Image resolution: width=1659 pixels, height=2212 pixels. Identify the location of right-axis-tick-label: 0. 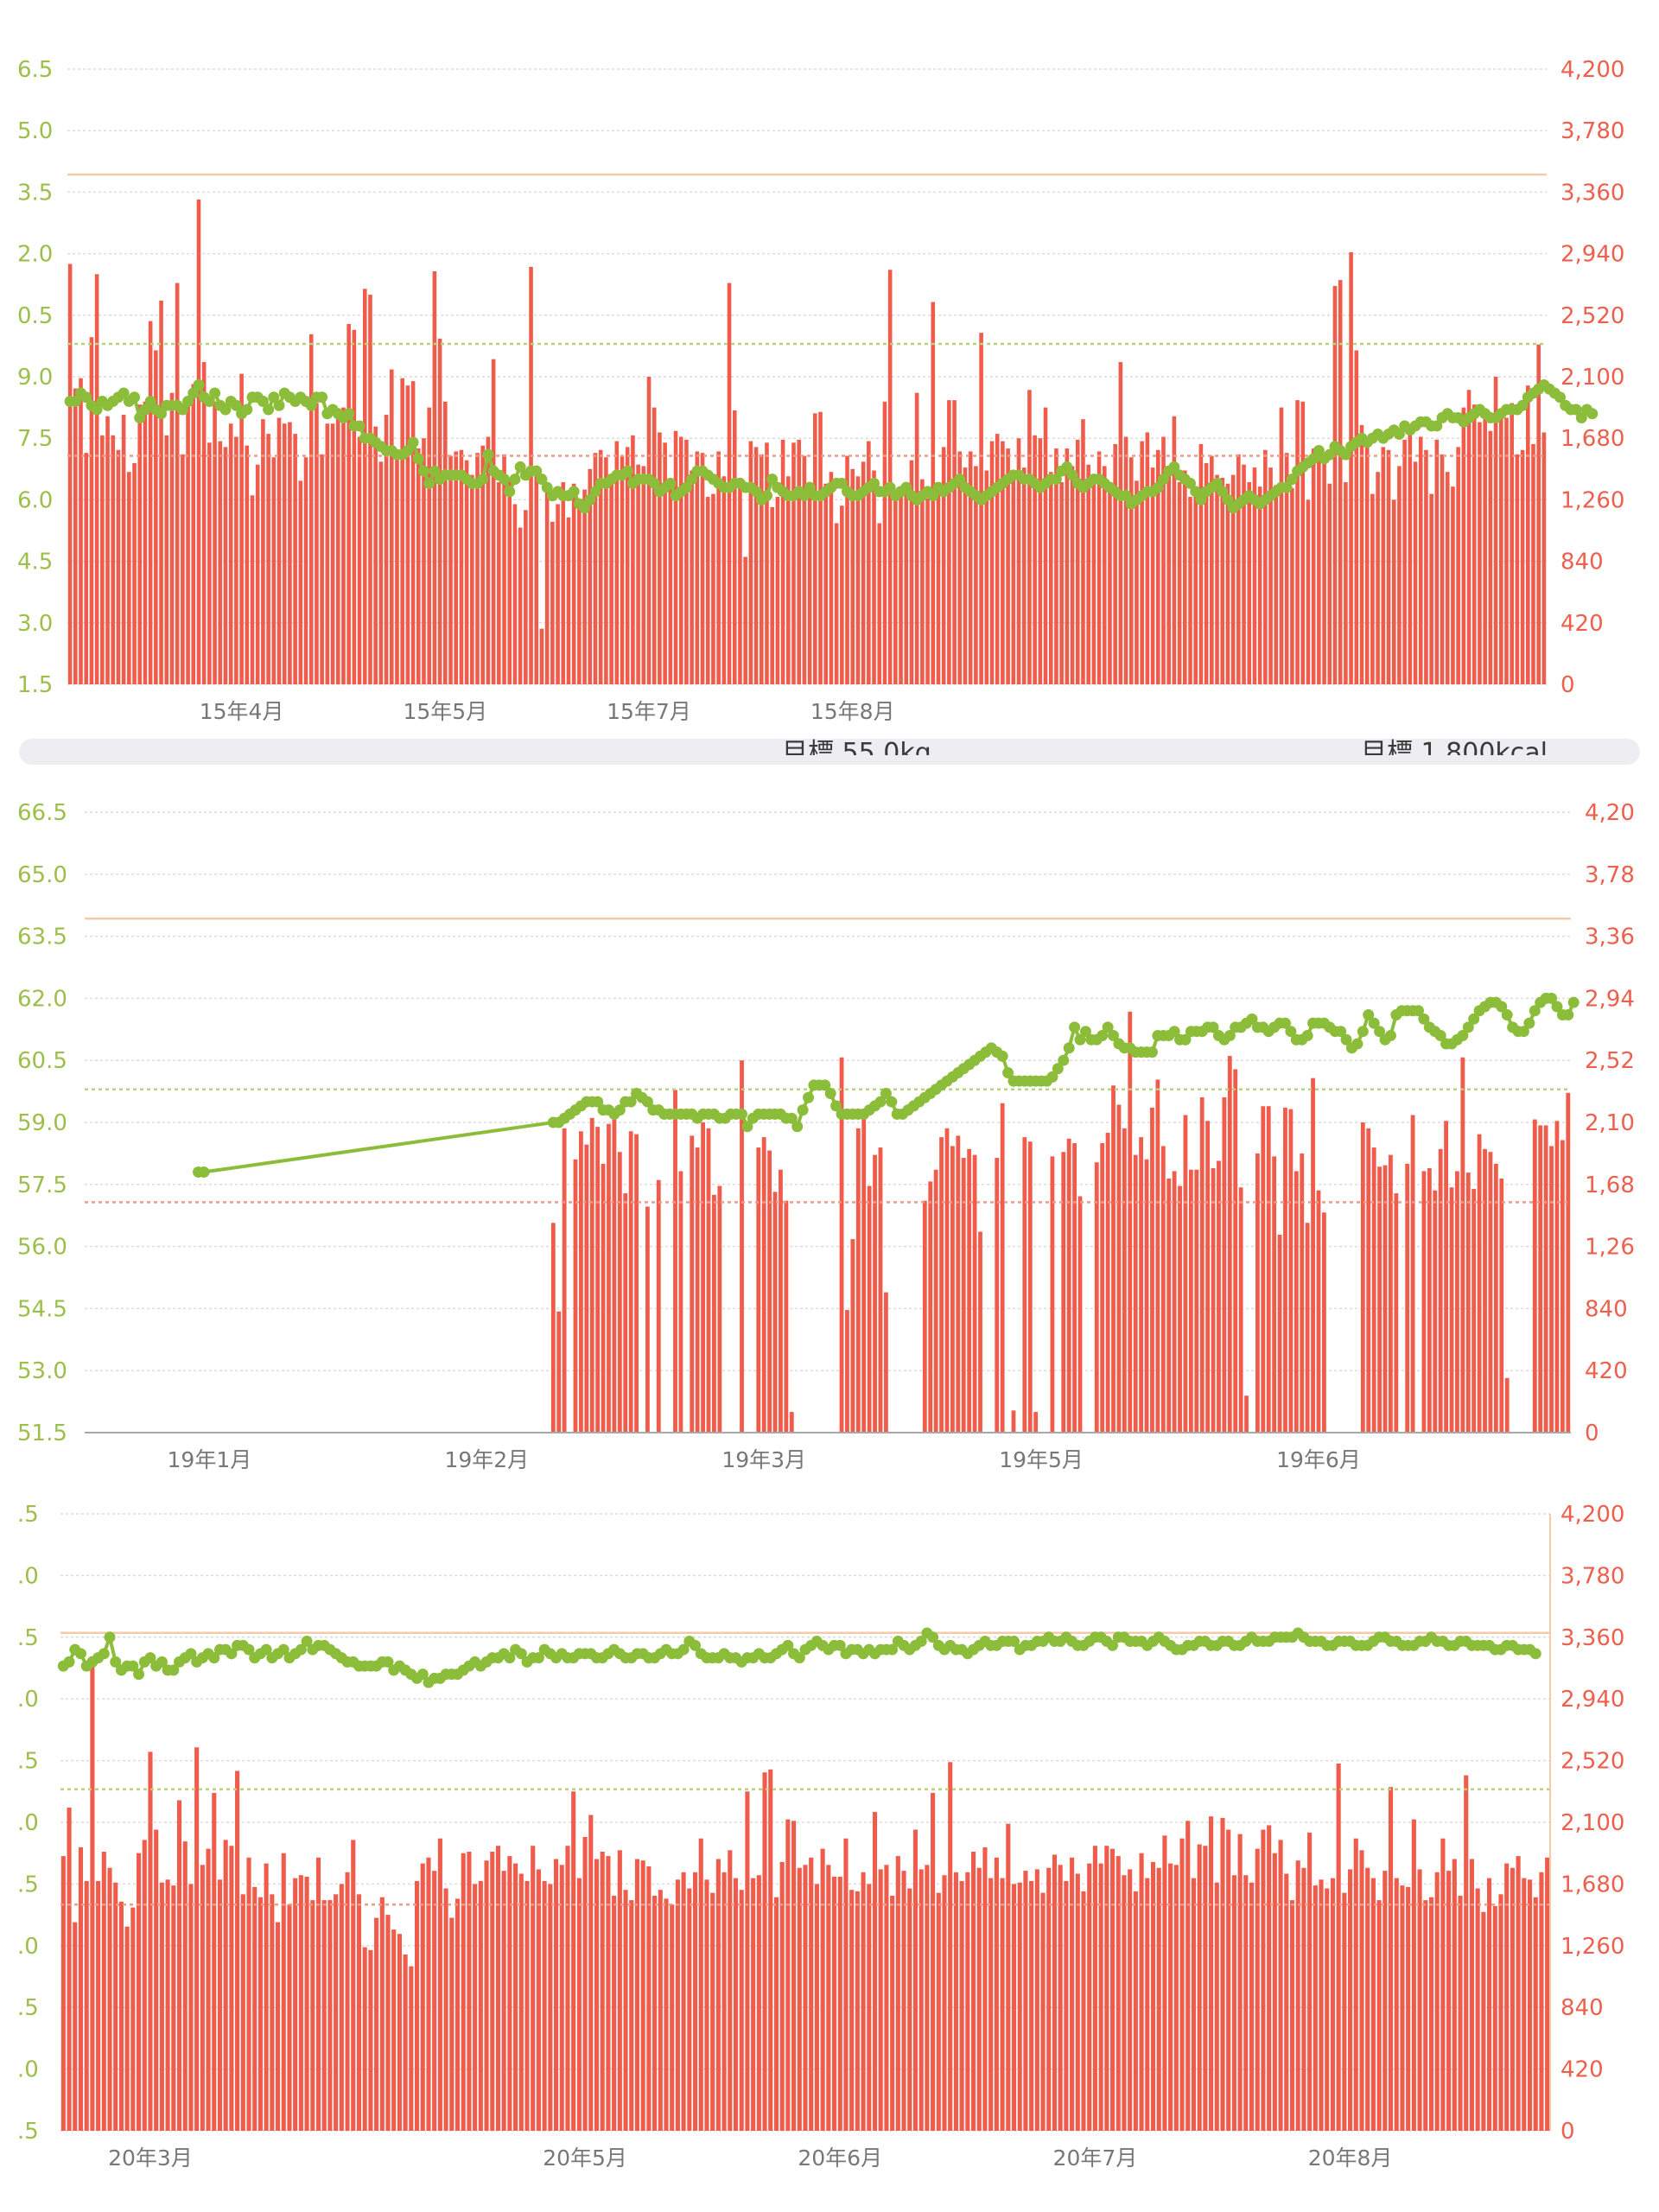
(1592, 1433).